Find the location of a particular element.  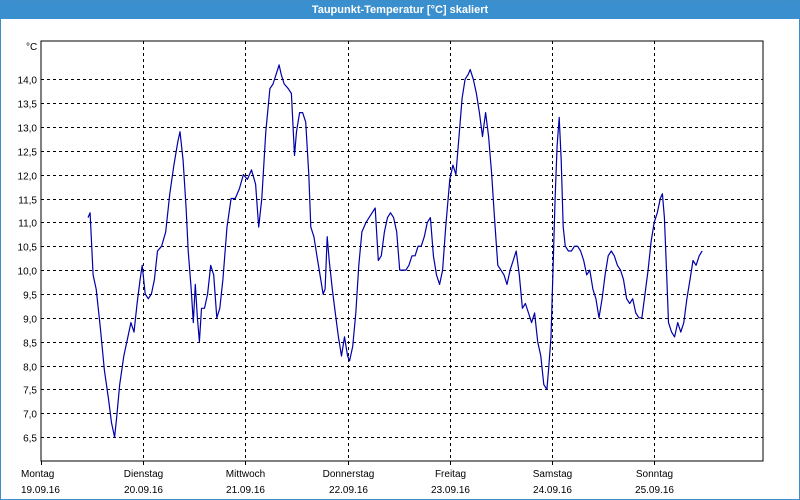

y-tick-label: 7,0 is located at coordinates (30, 415).